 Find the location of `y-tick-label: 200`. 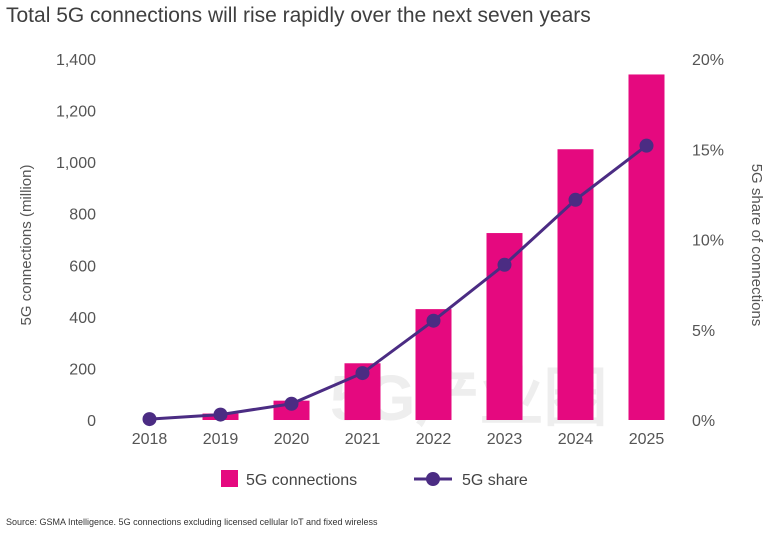

y-tick-label: 200 is located at coordinates (82, 369).